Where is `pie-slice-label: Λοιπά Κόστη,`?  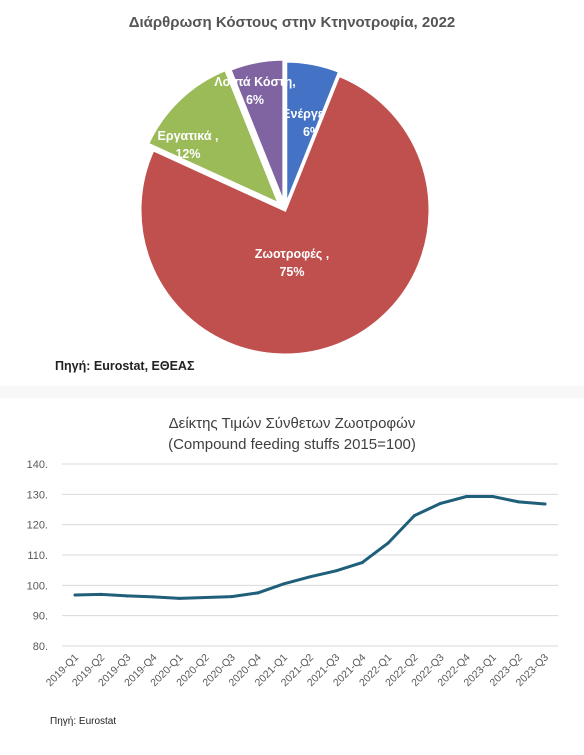 pie-slice-label: Λοιπά Κόστη, is located at coordinates (254, 82).